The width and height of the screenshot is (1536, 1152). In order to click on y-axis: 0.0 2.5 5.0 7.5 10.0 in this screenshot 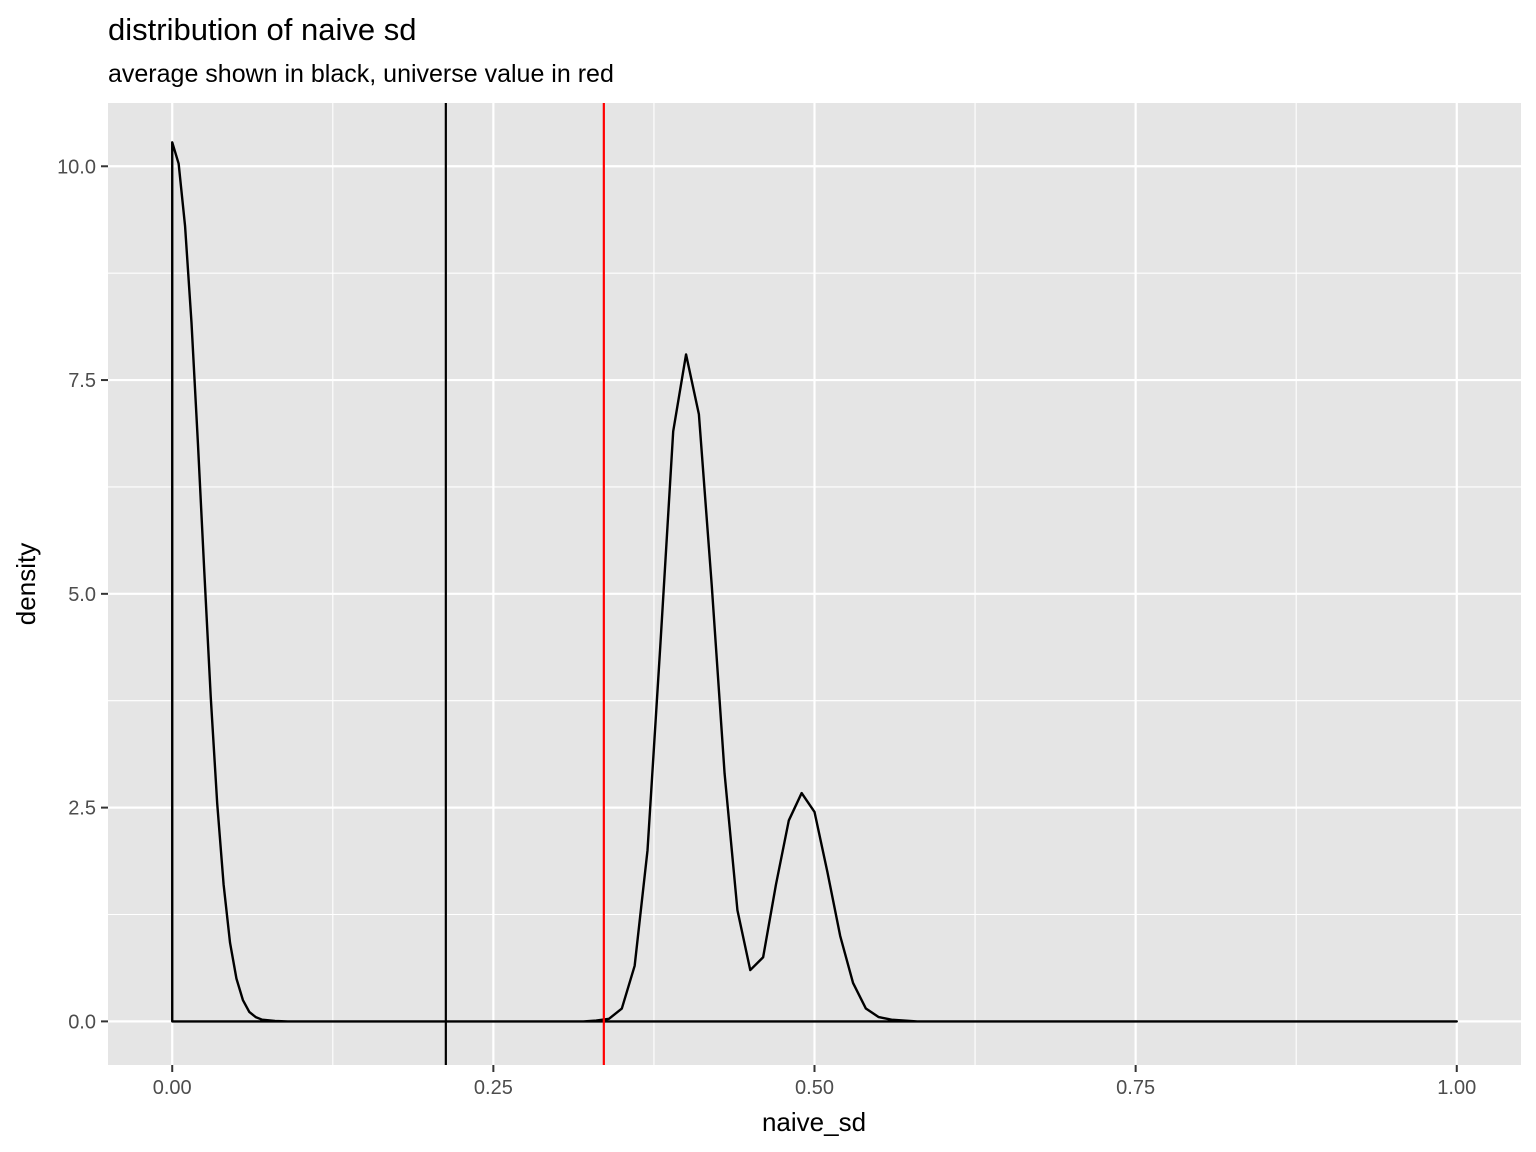, I will do `click(82, 594)`.